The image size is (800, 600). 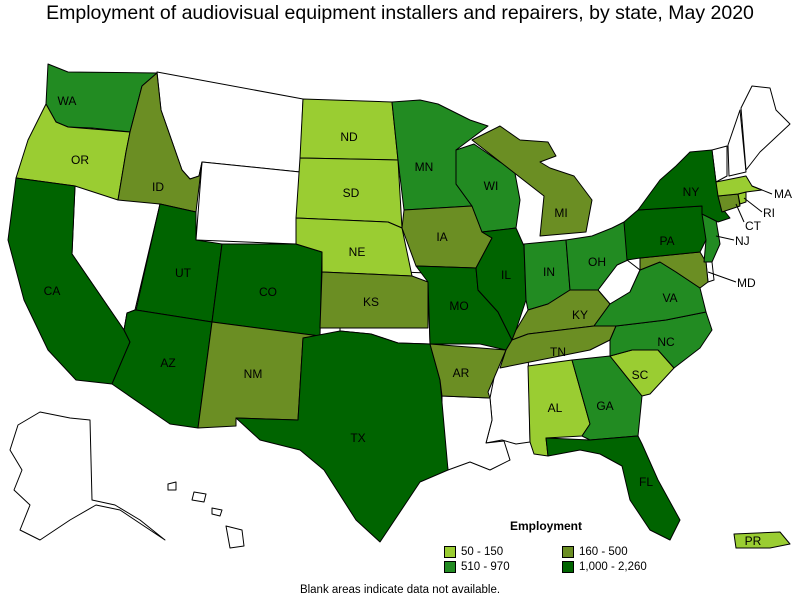 What do you see at coordinates (482, 552) in the screenshot?
I see `legend-label: 50 - 150` at bounding box center [482, 552].